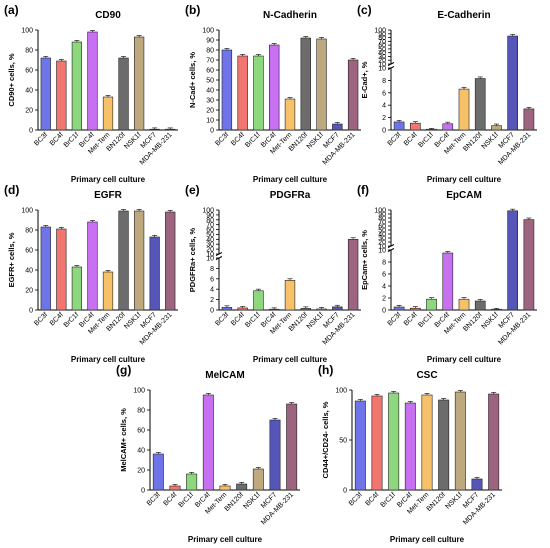 Image resolution: width=550 pixels, height=548 pixels. Describe the element at coordinates (325, 370) in the screenshot. I see `panel-label: (h)` at that location.